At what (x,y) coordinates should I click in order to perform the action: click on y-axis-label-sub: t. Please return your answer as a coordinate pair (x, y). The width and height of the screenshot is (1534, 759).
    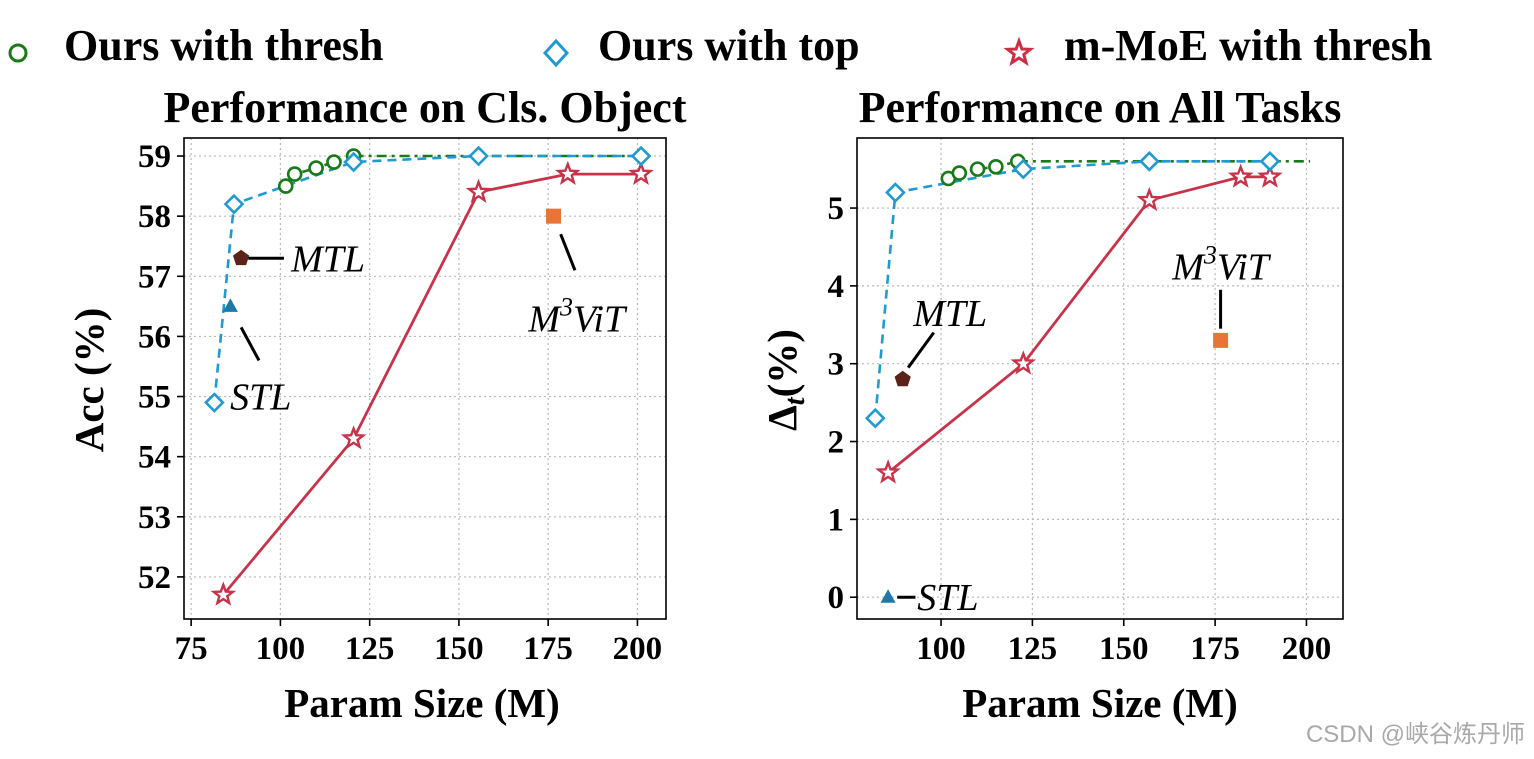
    Looking at the image, I should click on (795, 400).